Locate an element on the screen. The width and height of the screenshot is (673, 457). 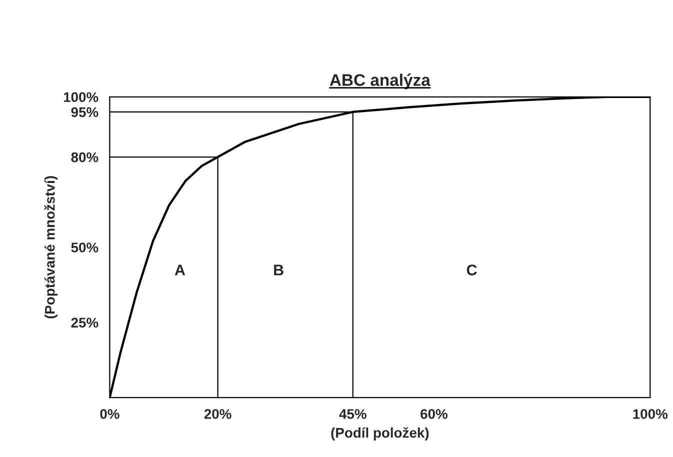
annotation: C is located at coordinates (471, 270).